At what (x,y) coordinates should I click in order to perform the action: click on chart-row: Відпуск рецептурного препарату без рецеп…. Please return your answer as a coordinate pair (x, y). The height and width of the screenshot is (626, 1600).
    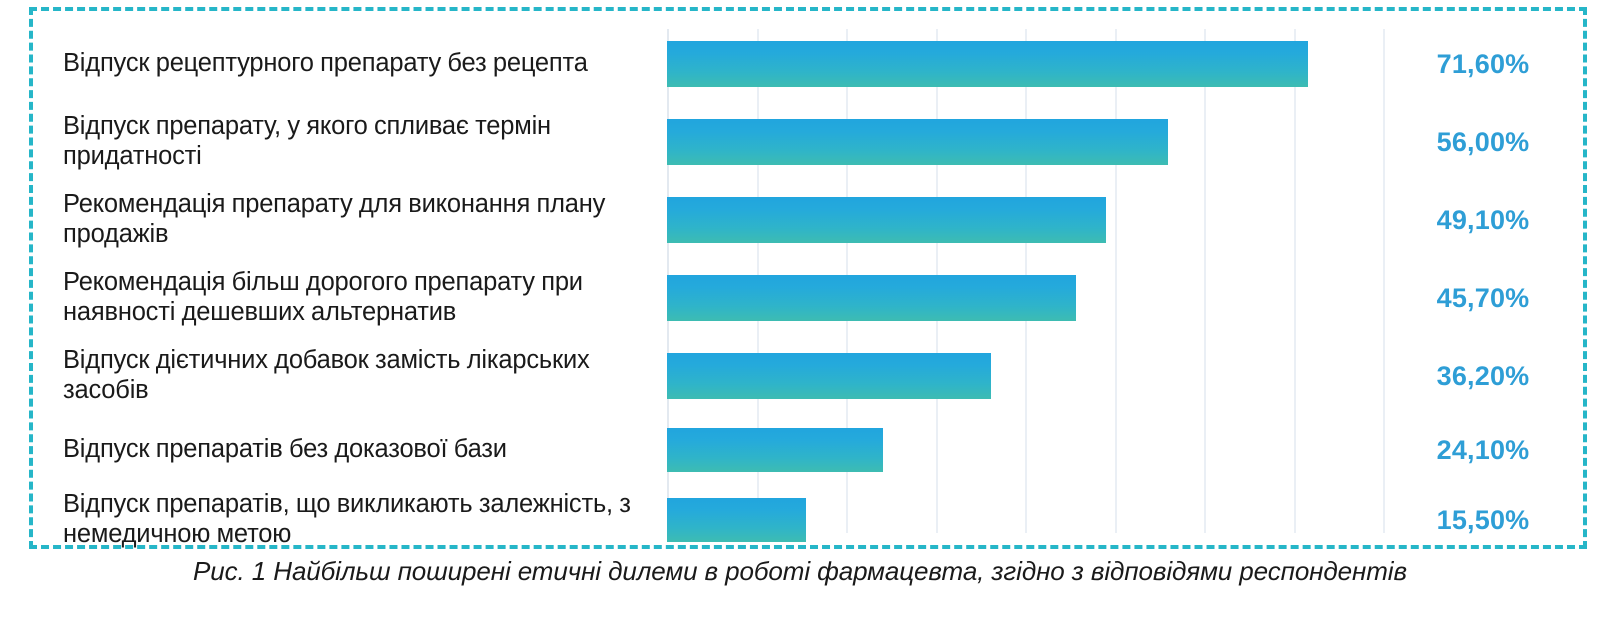
    Looking at the image, I should click on (360, 64).